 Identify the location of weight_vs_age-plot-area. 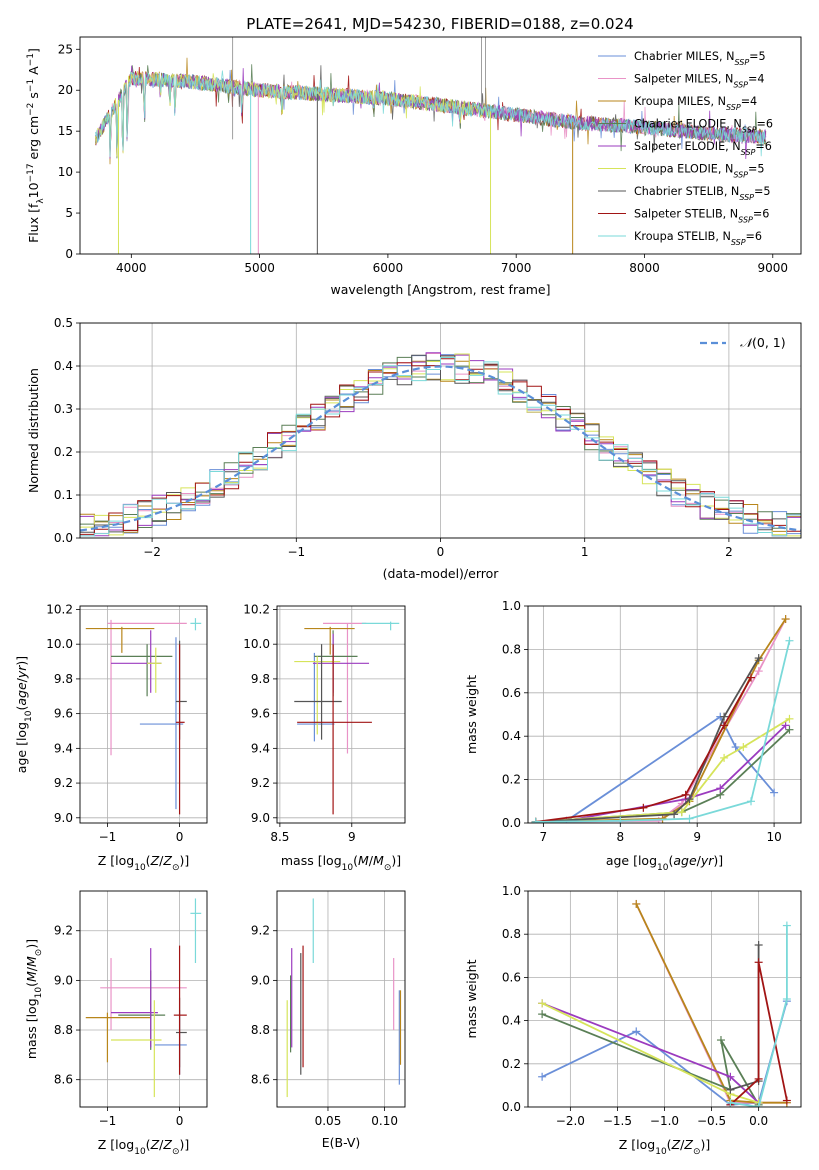
(664, 714).